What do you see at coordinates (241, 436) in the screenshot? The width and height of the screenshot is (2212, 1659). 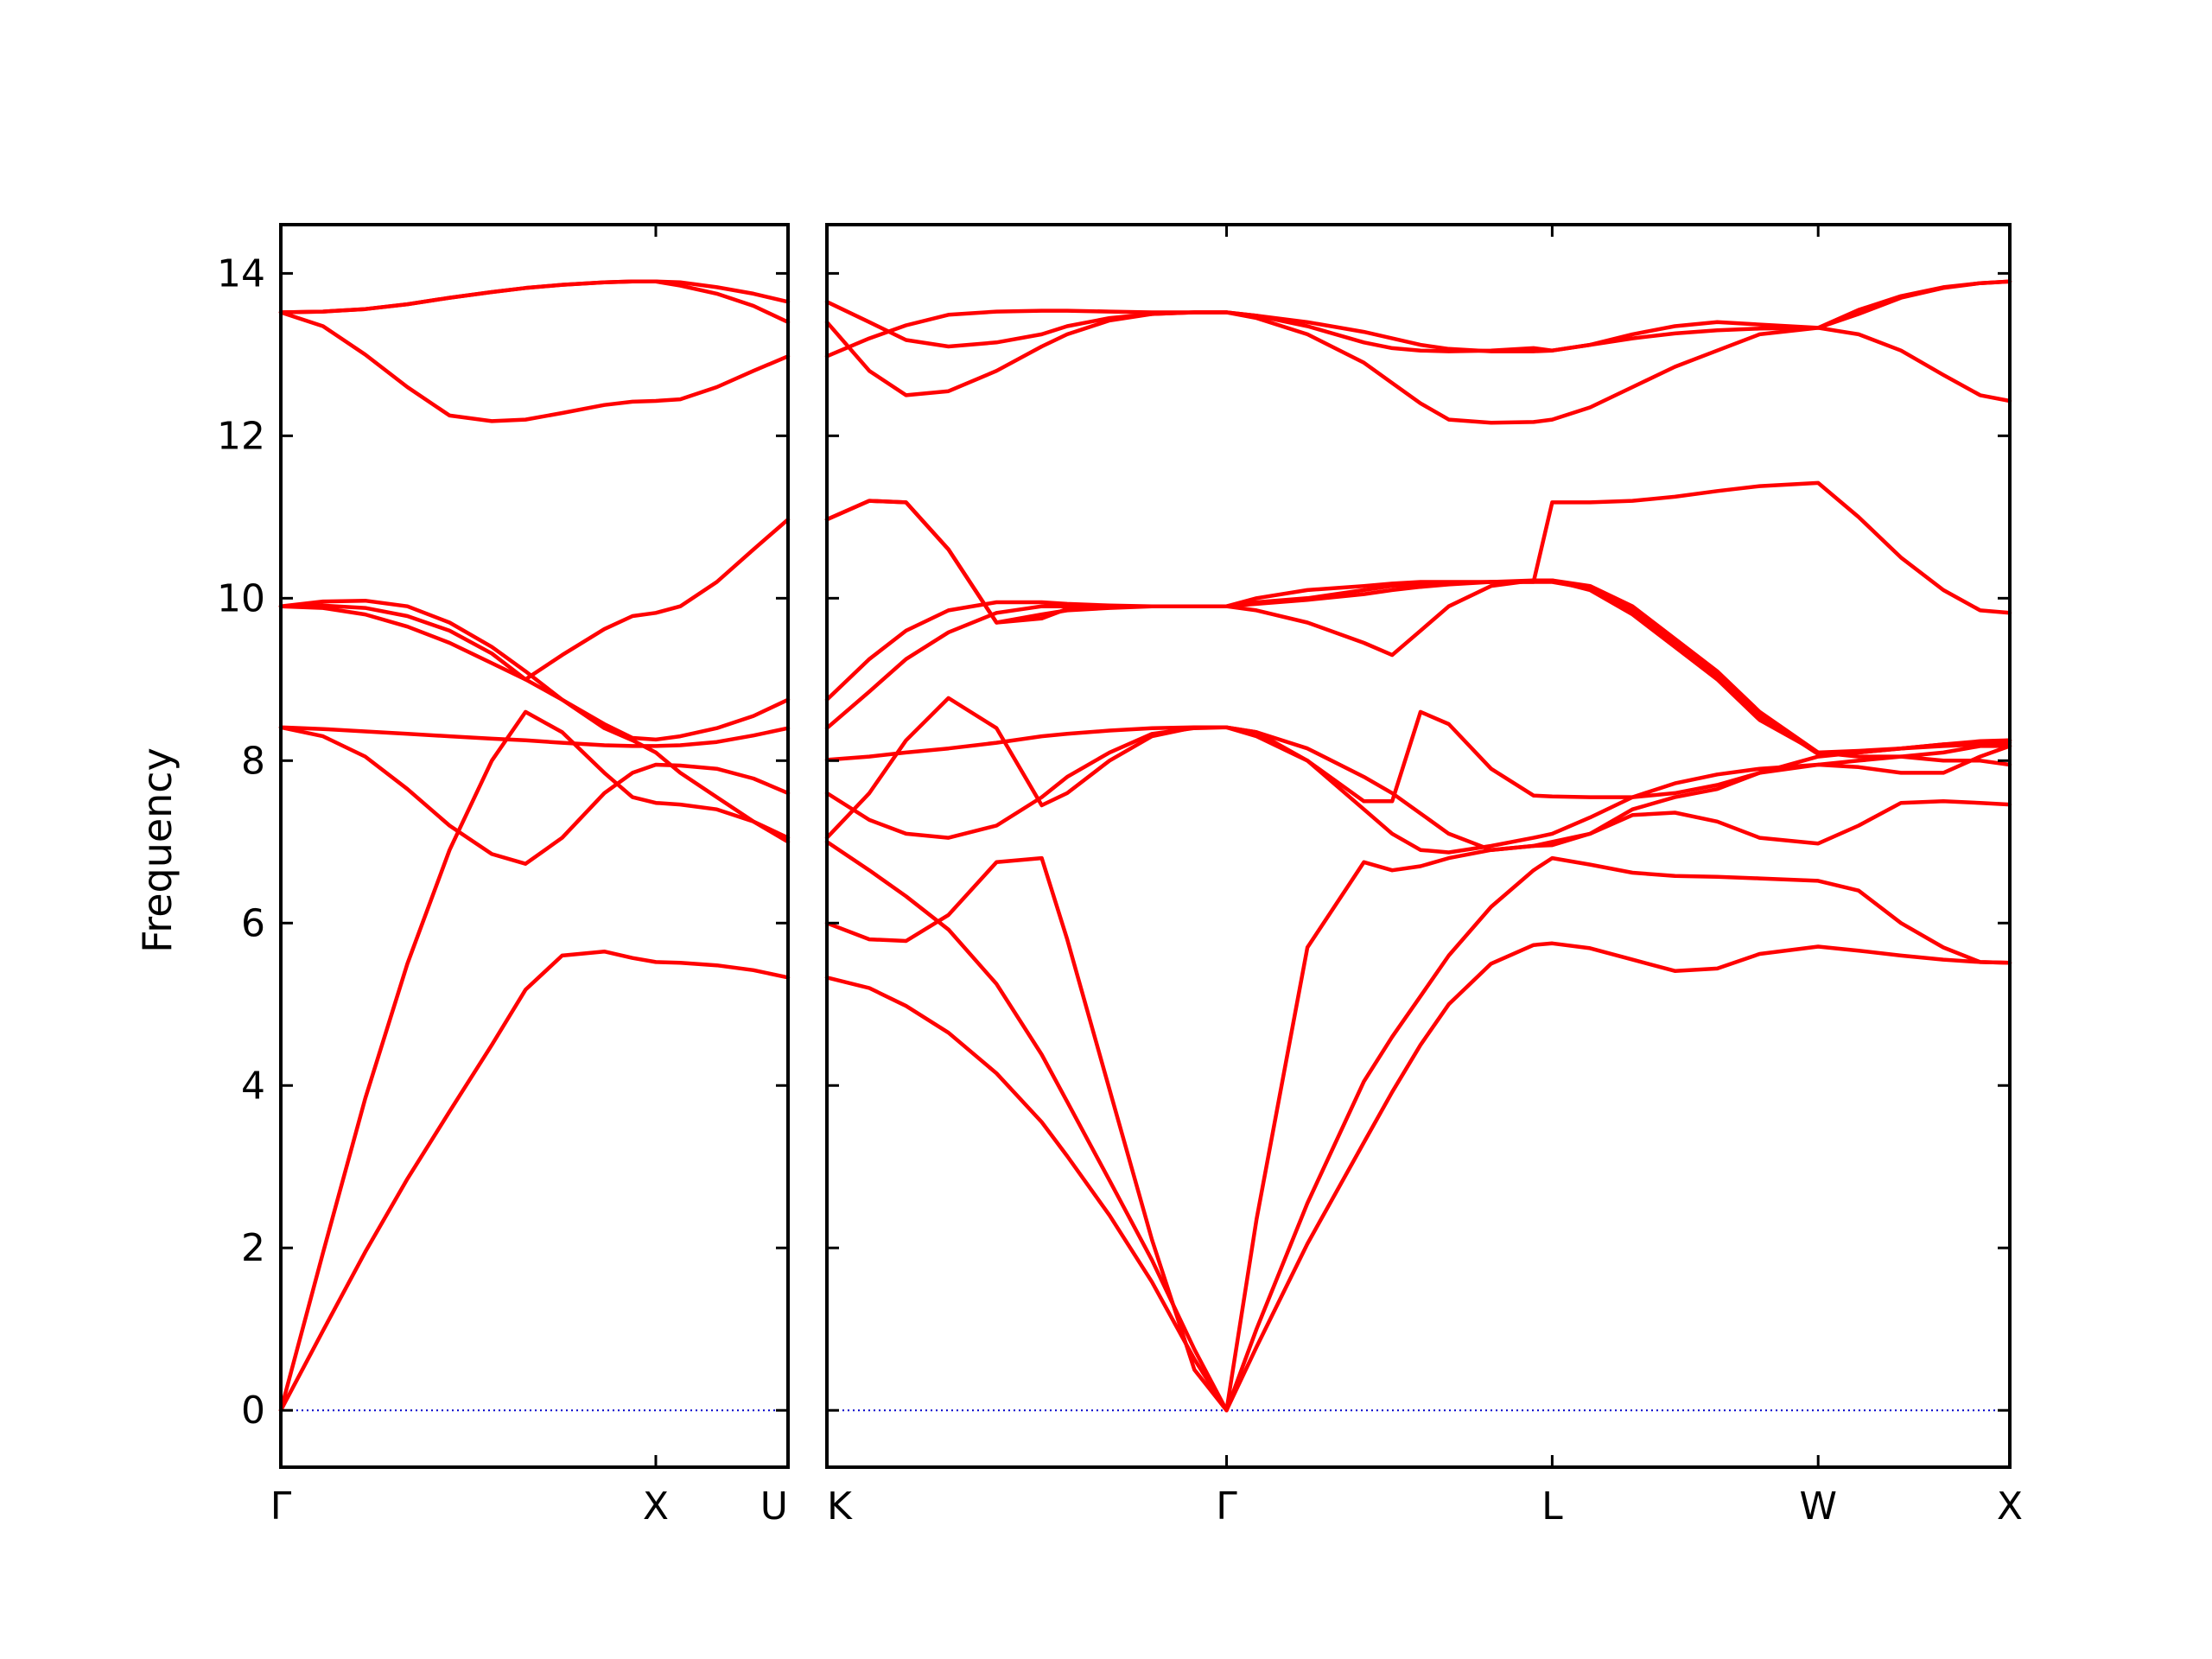 I see `y-tick-label: 12` at bounding box center [241, 436].